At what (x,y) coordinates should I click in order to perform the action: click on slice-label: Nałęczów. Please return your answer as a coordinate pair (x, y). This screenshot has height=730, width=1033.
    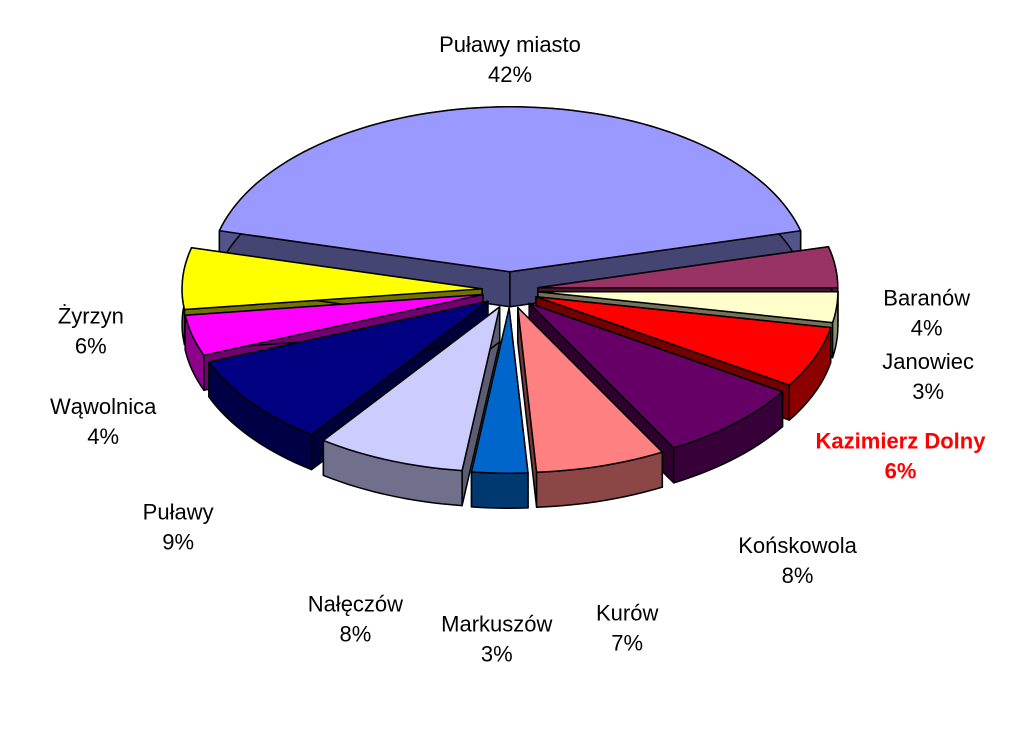
    Looking at the image, I should click on (355, 603).